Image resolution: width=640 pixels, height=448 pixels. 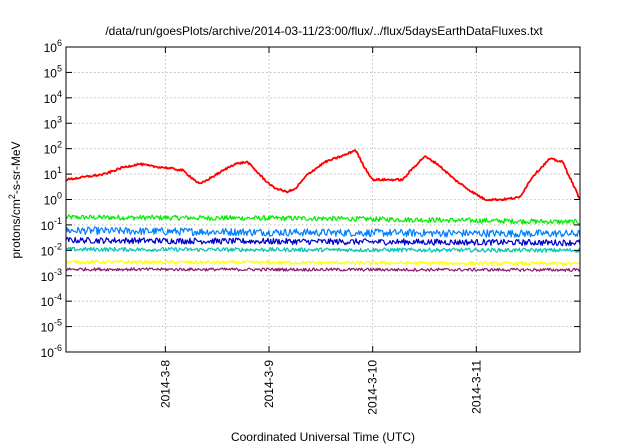 What do you see at coordinates (269, 384) in the screenshot?
I see `x-tick-label: 2014-3-9` at bounding box center [269, 384].